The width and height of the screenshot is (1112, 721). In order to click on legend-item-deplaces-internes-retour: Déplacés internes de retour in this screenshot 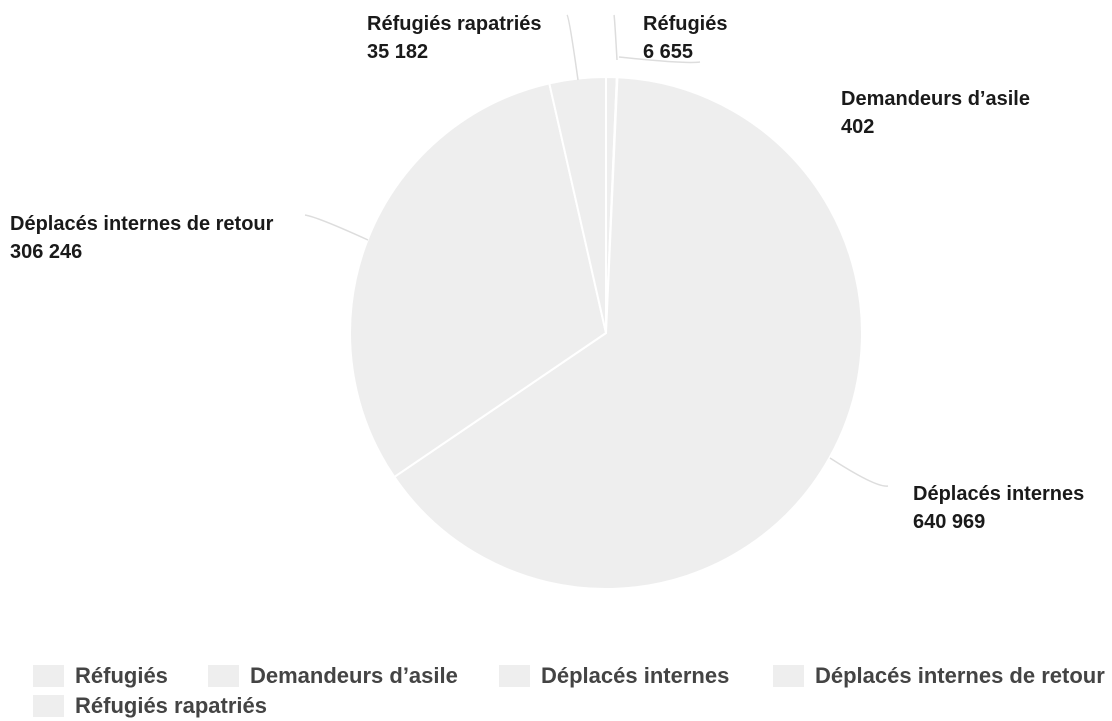, I will do `click(939, 676)`.